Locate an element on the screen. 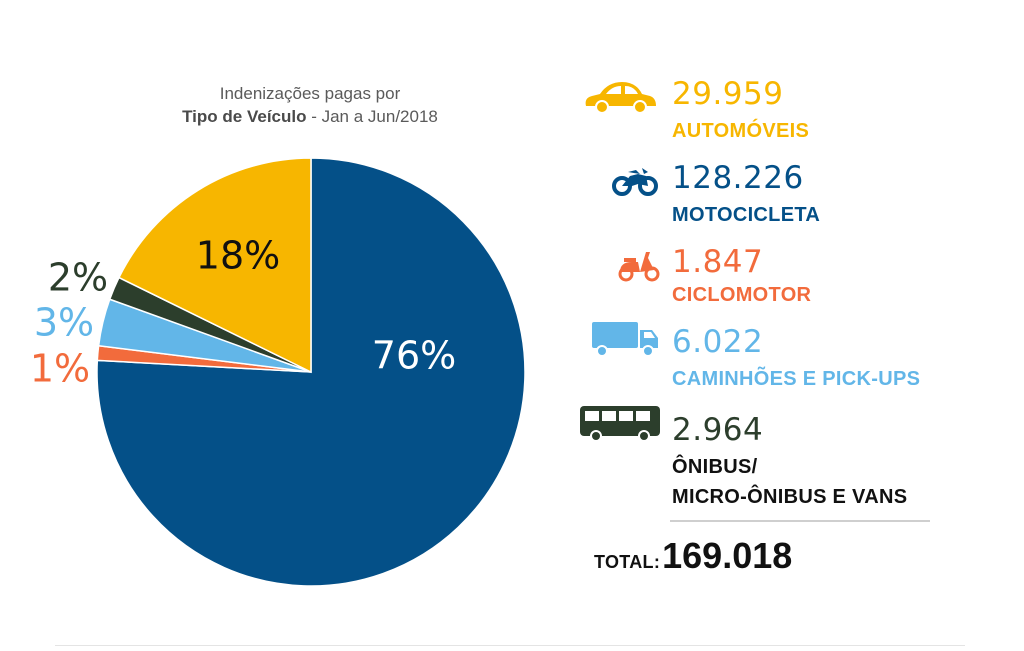 This screenshot has height=651, width=1024. chart-title-line2: Tipo de Veículo - Jan a Jun/2018 is located at coordinates (310, 116).